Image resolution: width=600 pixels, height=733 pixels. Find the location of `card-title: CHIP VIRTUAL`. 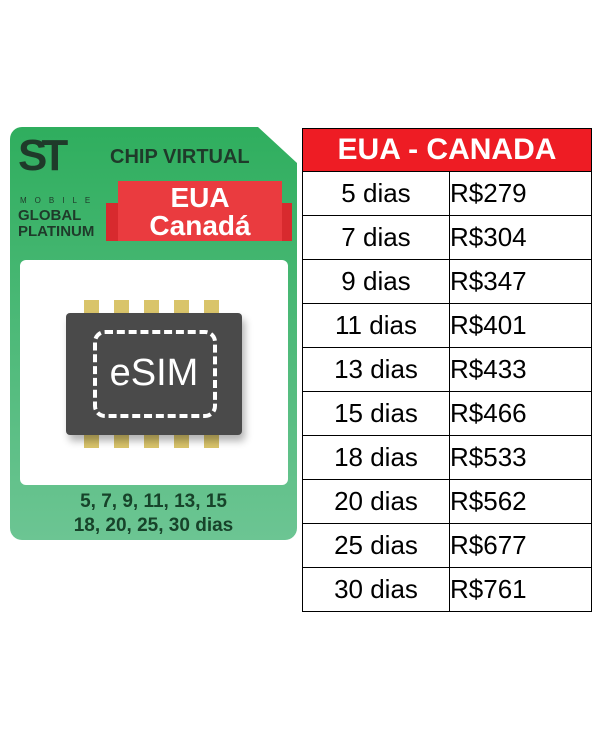

card-title: CHIP VIRTUAL is located at coordinates (180, 157).